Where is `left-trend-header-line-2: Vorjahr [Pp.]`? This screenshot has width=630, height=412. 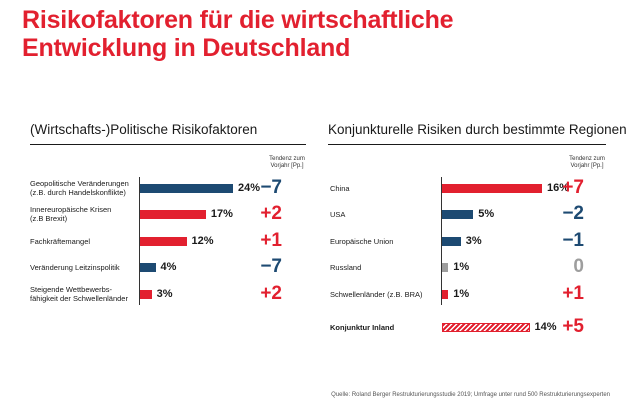 left-trend-header-line-2: Vorjahr [Pp.] is located at coordinates (287, 166).